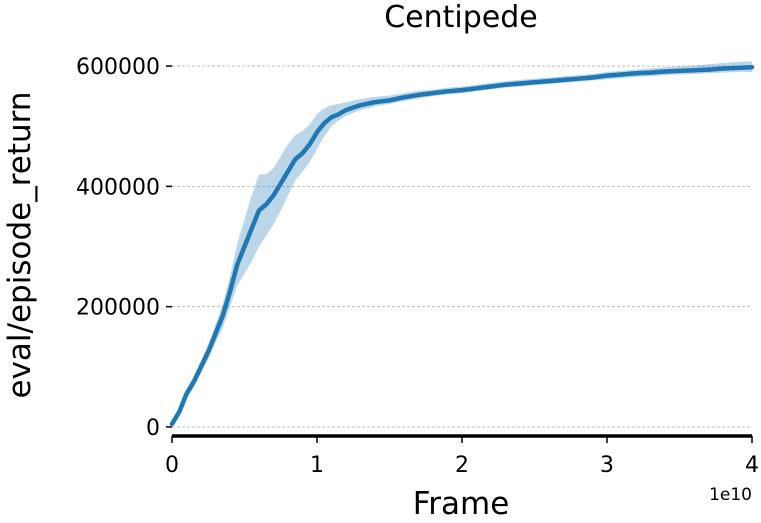 The width and height of the screenshot is (761, 523). I want to click on x-tick-label: 4, so click(752, 465).